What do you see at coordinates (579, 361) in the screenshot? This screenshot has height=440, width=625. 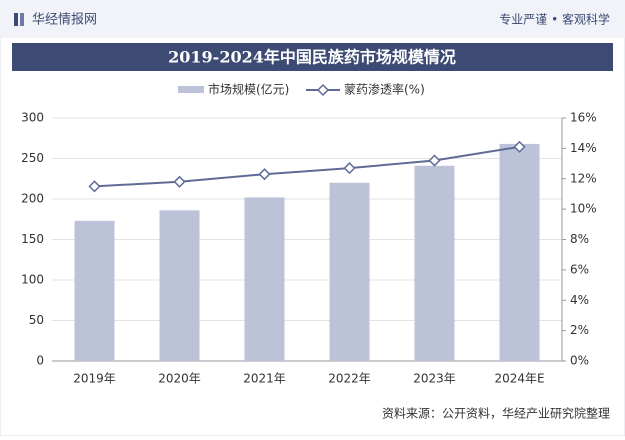 I see `y2-tick-label: 0%` at bounding box center [579, 361].